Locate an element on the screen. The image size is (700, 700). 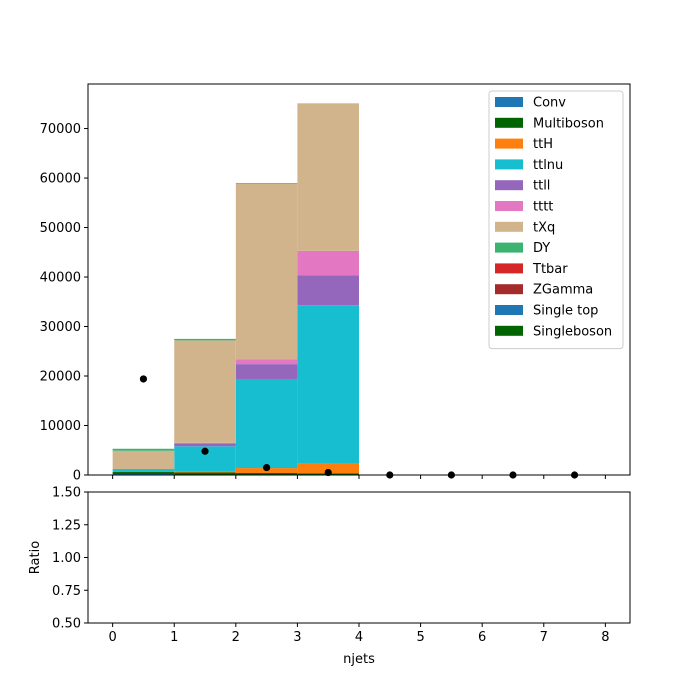
legend-label: Singleboson is located at coordinates (572, 331).